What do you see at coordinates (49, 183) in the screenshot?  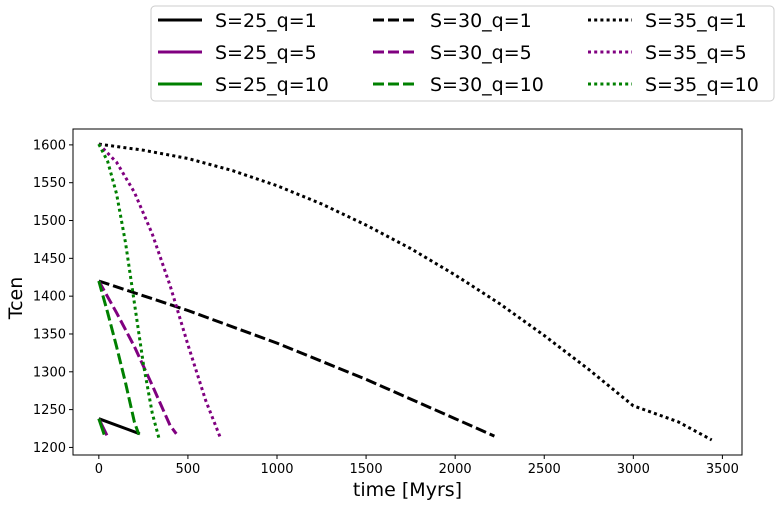 I see `y-tick-label: 1550` at bounding box center [49, 183].